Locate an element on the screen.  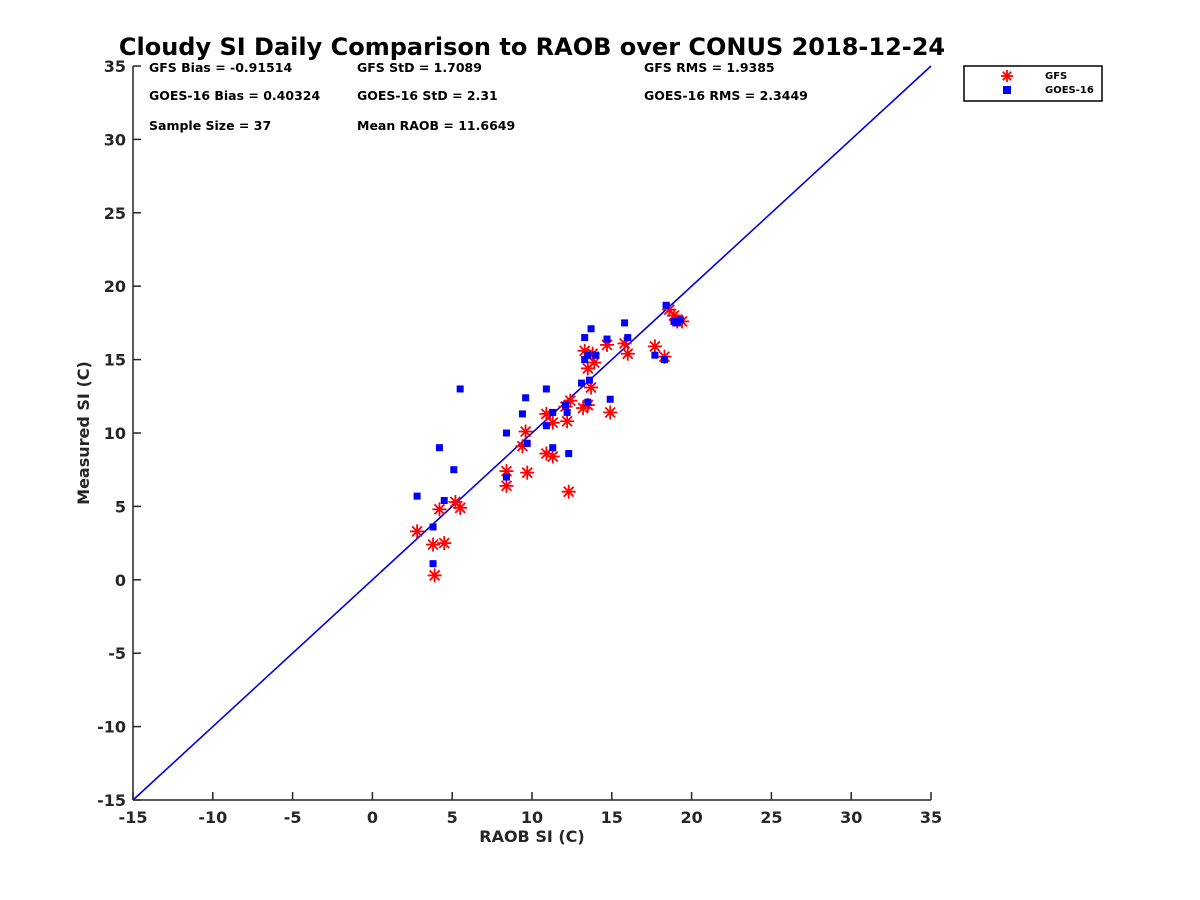
x-tick-label: 30 is located at coordinates (851, 817).